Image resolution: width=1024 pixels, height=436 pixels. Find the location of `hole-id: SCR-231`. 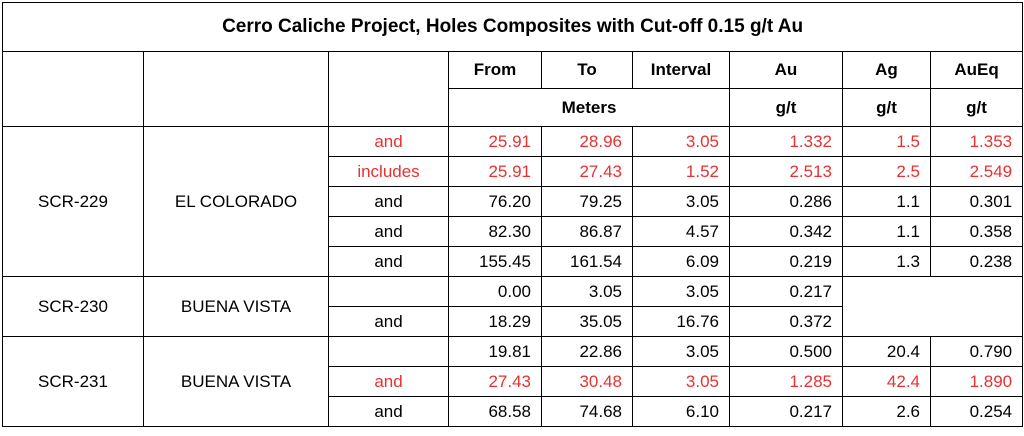

hole-id: SCR-231 is located at coordinates (73, 381).